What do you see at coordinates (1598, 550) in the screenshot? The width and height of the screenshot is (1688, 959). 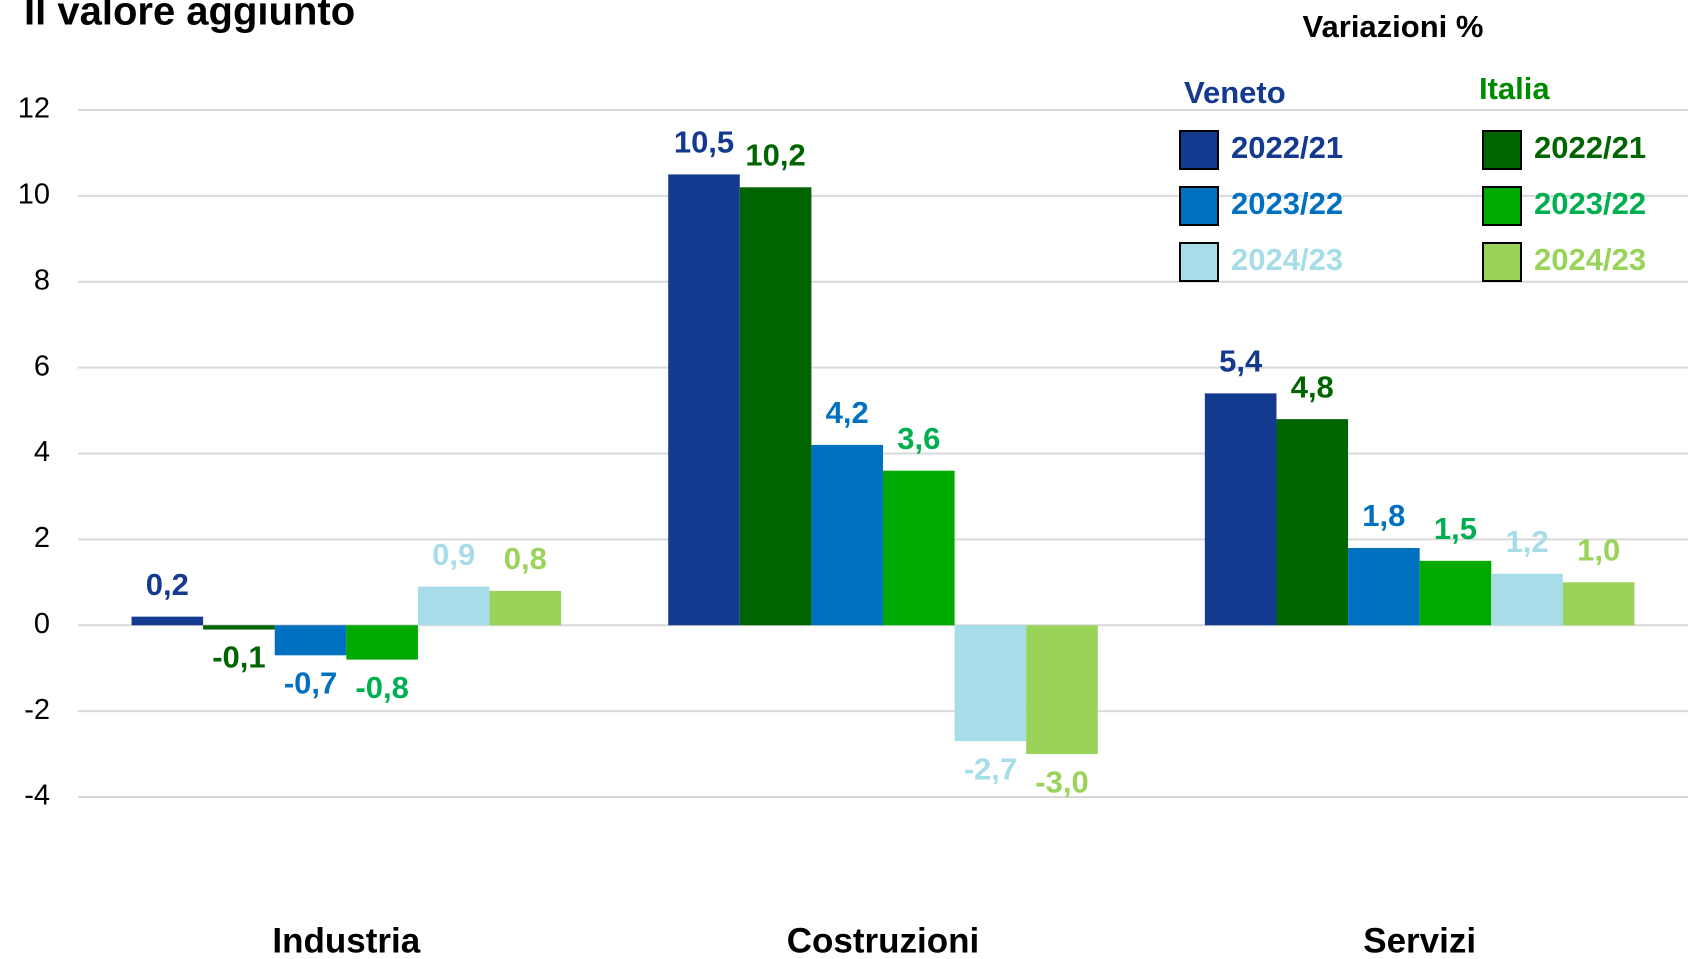 I see `data-label: 1,0` at bounding box center [1598, 550].